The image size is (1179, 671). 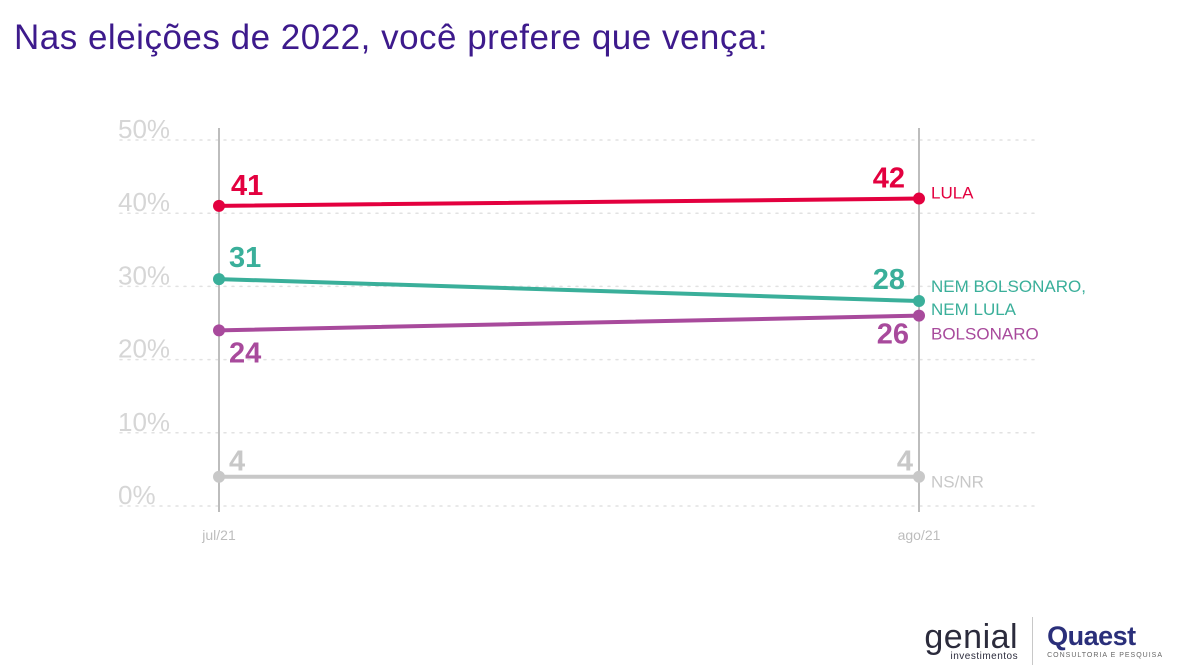 What do you see at coordinates (1033, 641) in the screenshot?
I see `logo-divider` at bounding box center [1033, 641].